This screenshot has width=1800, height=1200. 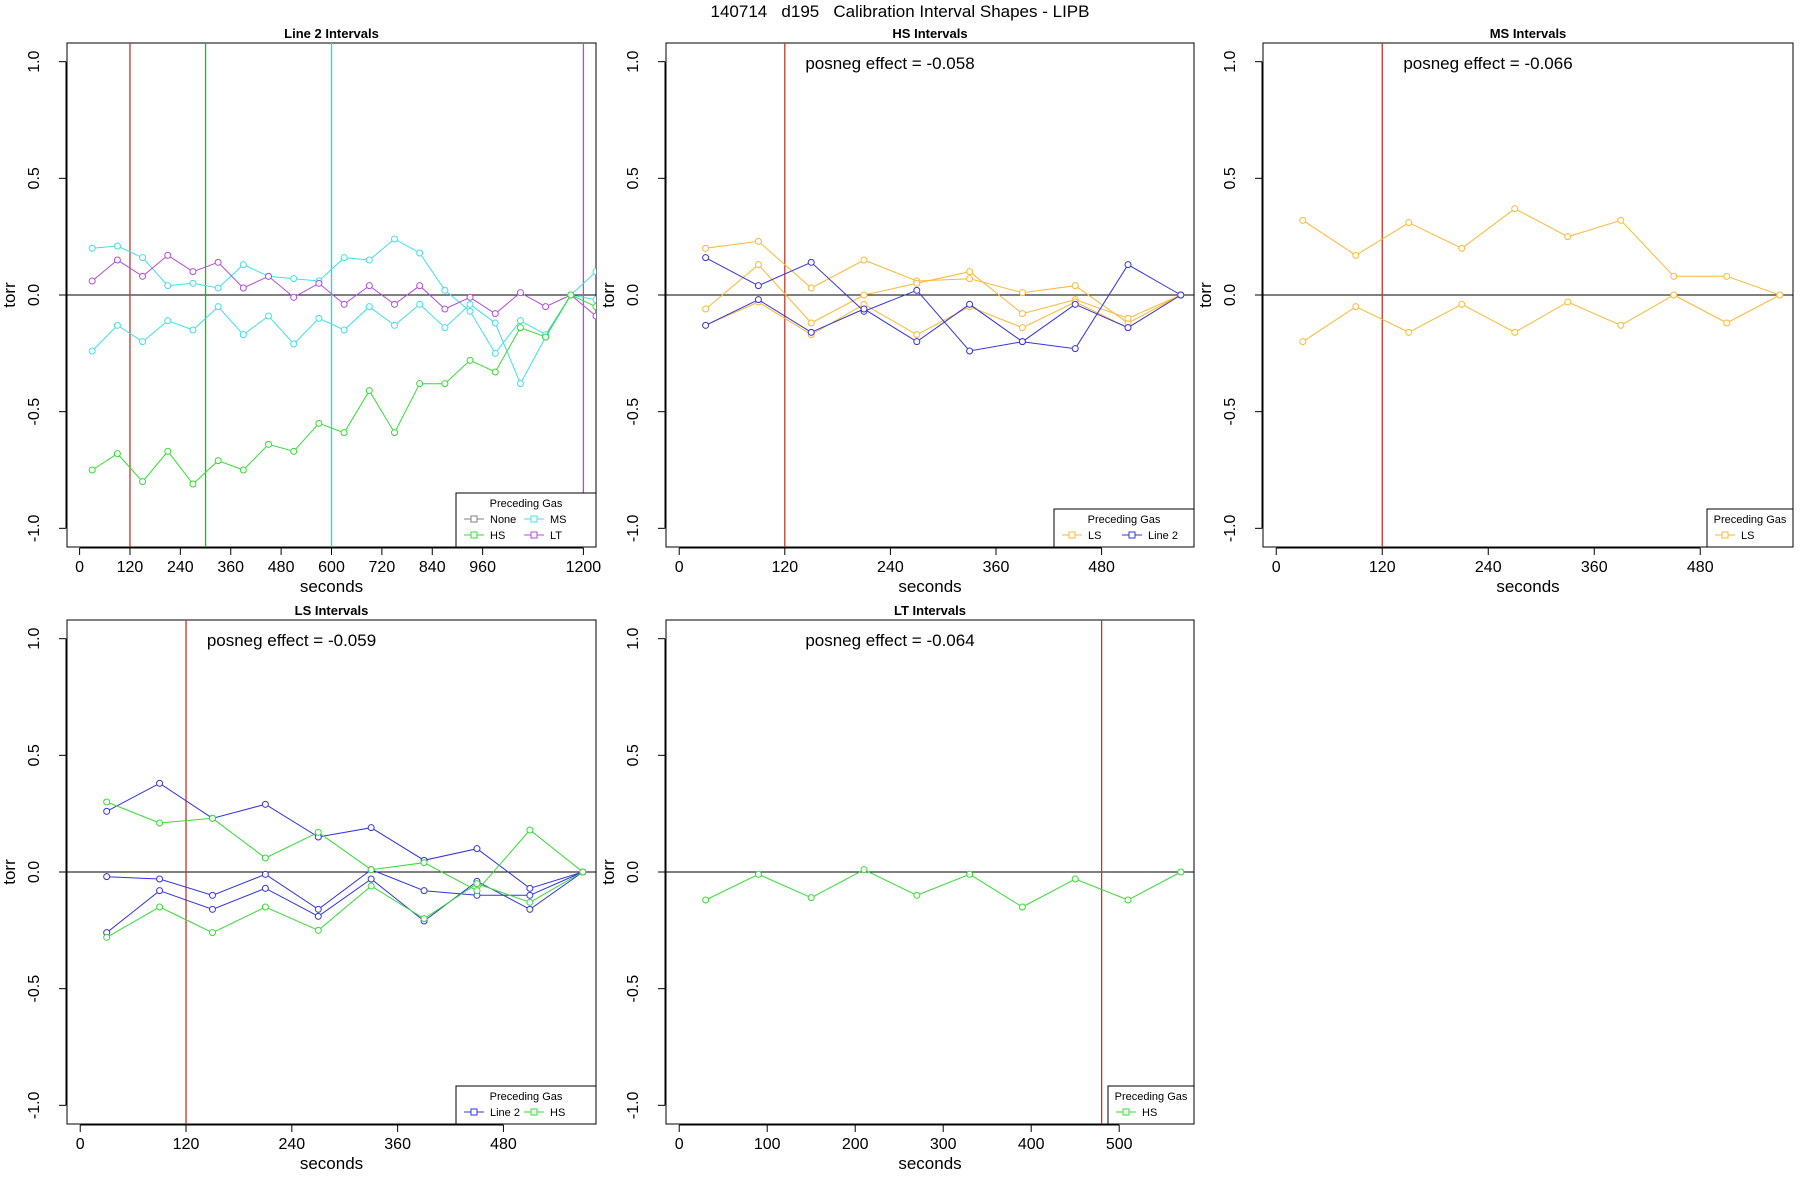 I want to click on y-tick-label: -1.0, so click(x=1230, y=528).